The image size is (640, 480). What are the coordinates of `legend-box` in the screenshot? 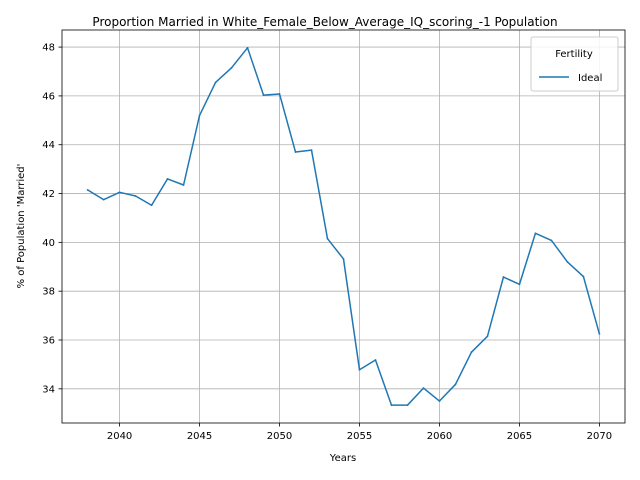 It's located at (574, 64).